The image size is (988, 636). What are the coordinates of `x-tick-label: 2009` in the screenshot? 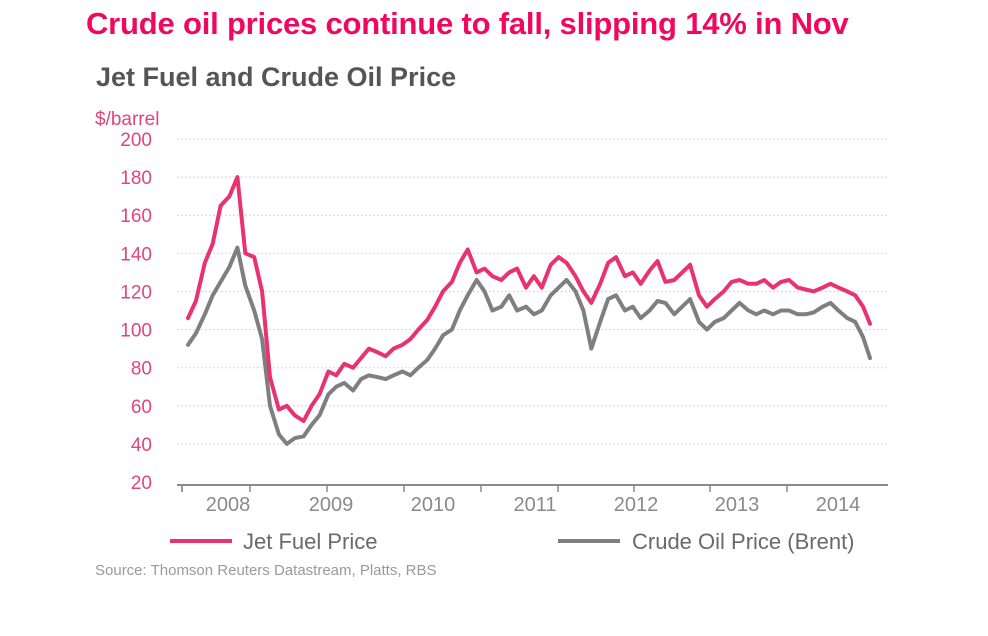 It's located at (331, 505).